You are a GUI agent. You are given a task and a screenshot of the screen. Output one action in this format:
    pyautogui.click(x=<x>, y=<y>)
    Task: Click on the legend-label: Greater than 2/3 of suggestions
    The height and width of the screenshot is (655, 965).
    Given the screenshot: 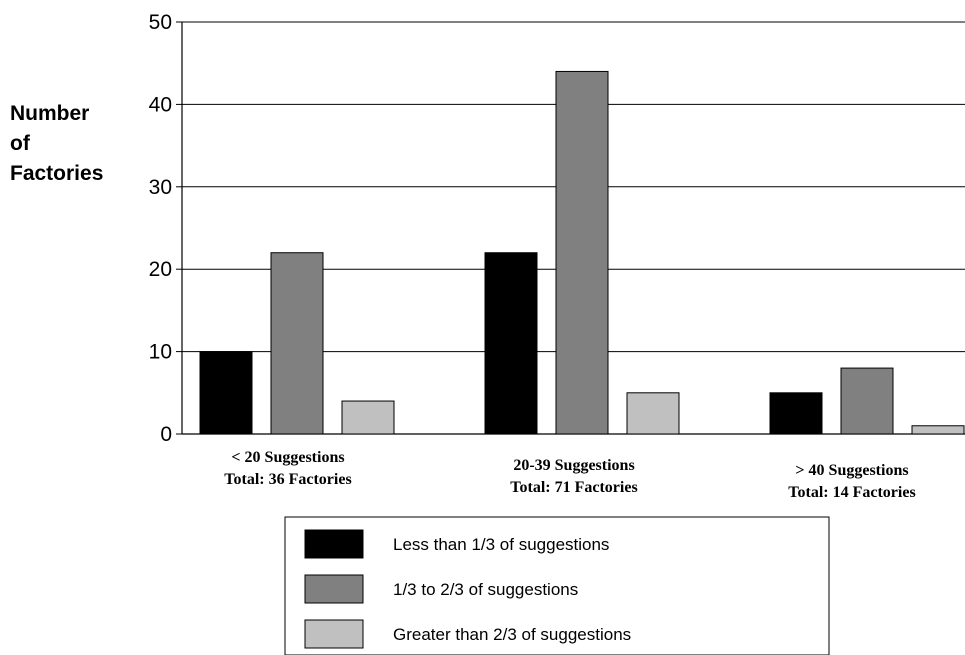 What is the action you would take?
    pyautogui.click(x=512, y=634)
    